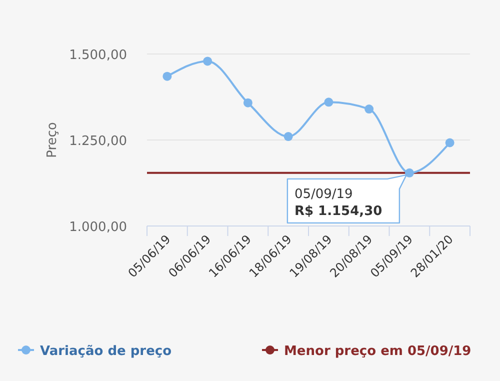  Describe the element at coordinates (378, 351) in the screenshot. I see `legend-label: Menor preço em 05/09/19` at that location.